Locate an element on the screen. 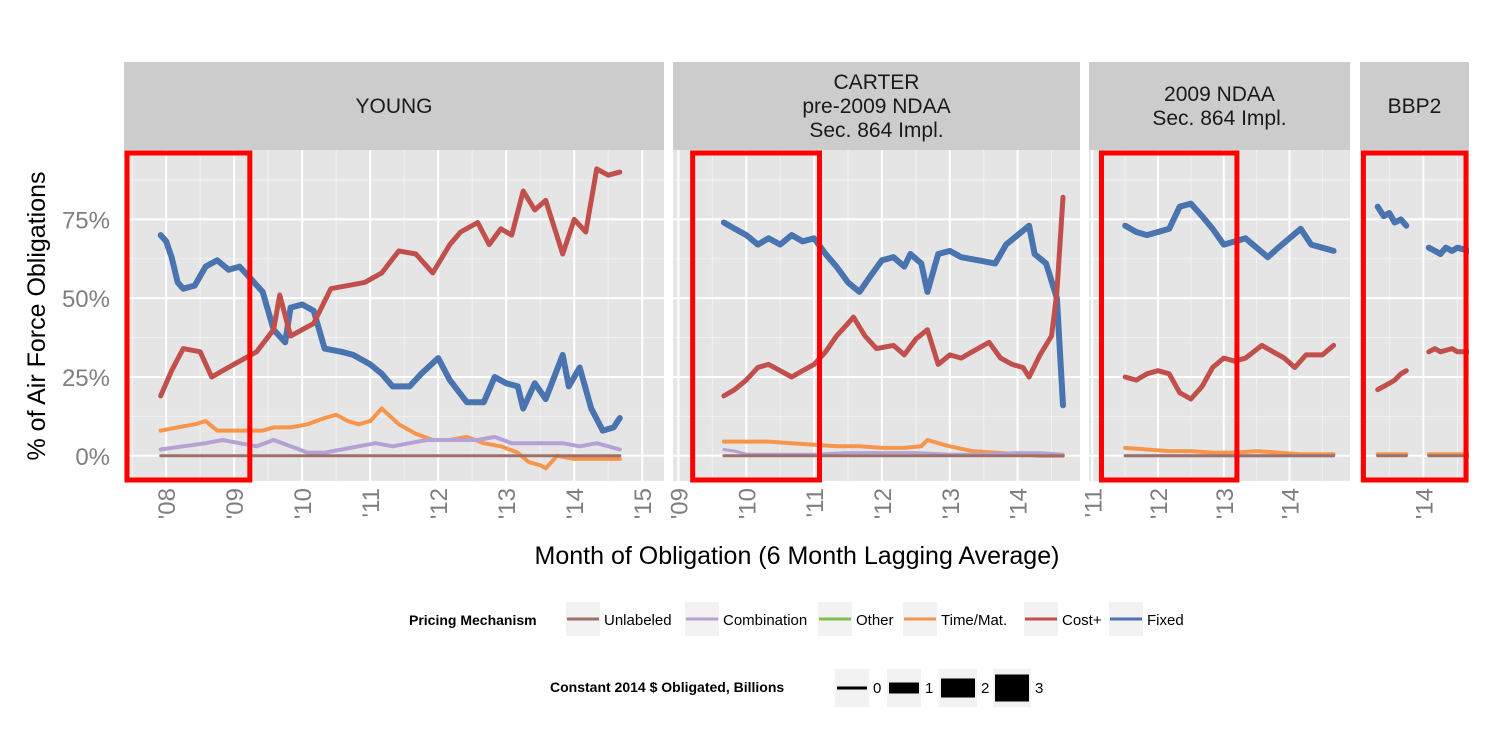 The image size is (1500, 750). obligated-size-legend: Constant 2014 $ Obligated, Billions 0 1 2 3 is located at coordinates (796, 688).